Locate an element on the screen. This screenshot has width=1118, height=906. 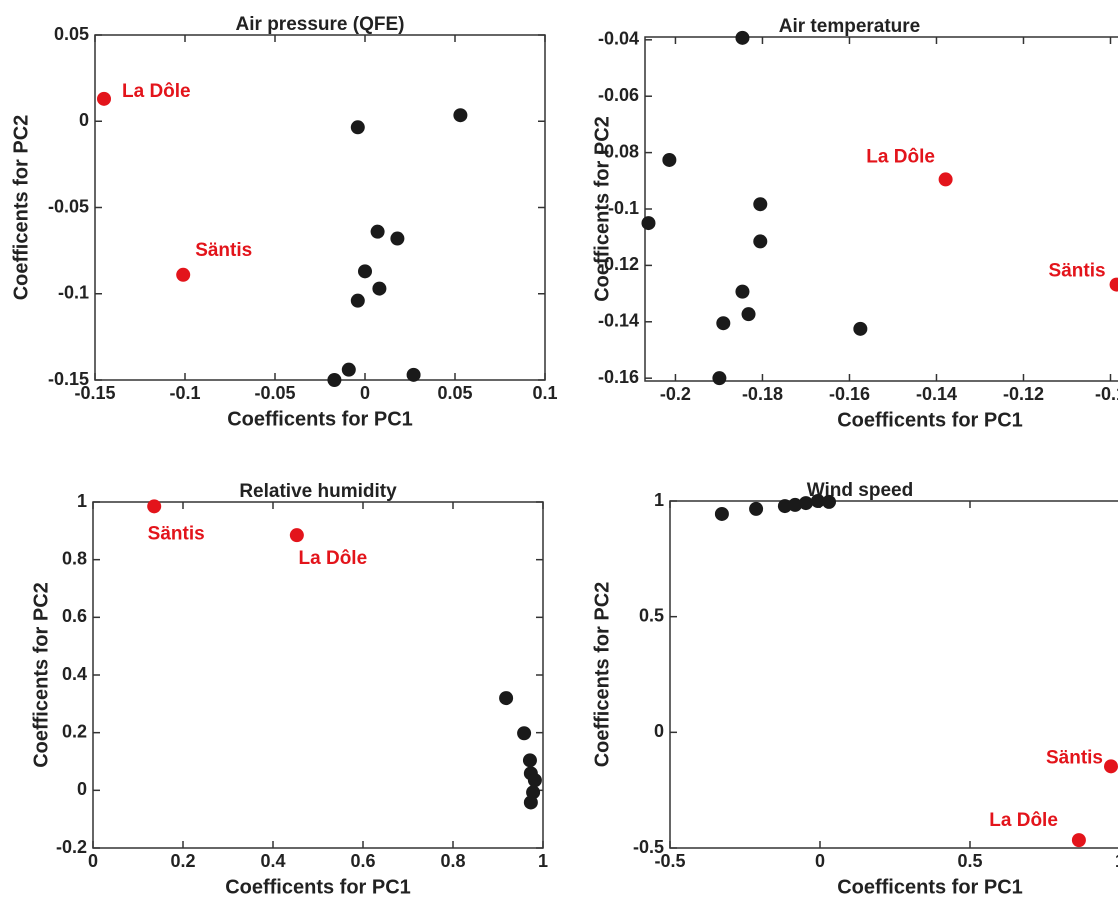
x-tick-label: 0.6 is located at coordinates (362, 861).